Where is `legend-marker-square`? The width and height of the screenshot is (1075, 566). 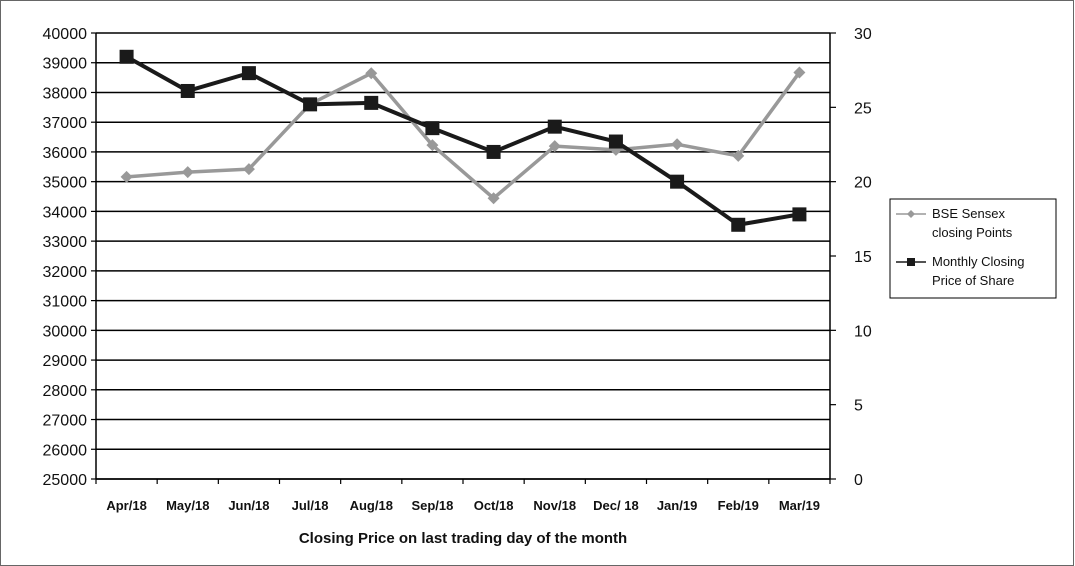 legend-marker-square is located at coordinates (911, 262).